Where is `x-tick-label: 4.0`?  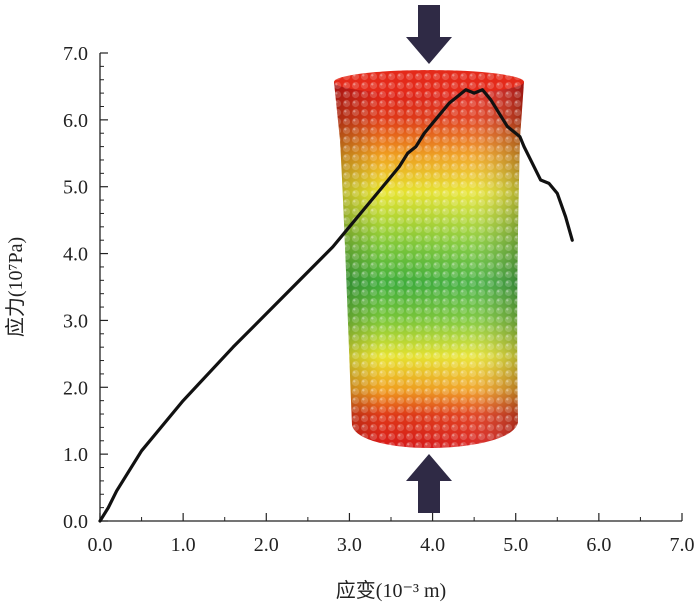 x-tick-label: 4.0 is located at coordinates (432, 545).